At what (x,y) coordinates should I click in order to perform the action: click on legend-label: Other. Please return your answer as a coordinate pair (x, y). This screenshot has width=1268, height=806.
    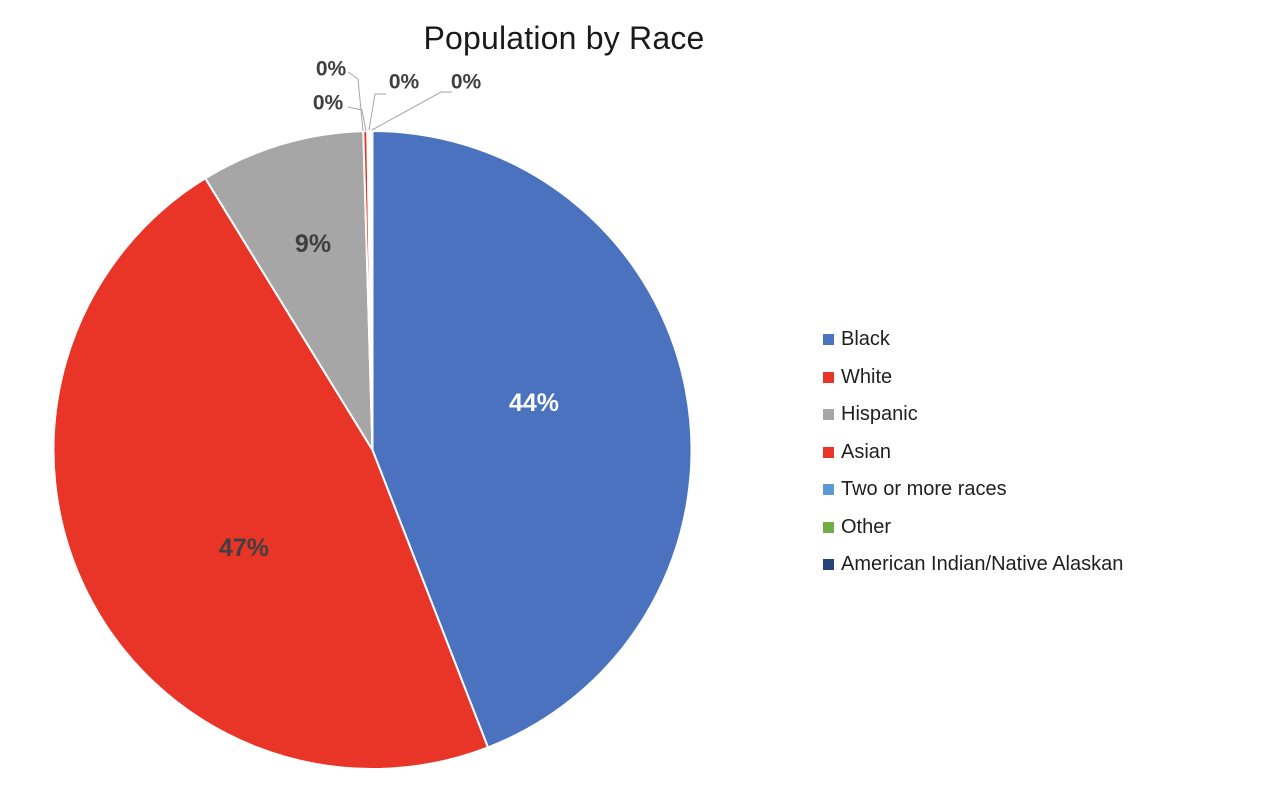
    Looking at the image, I should click on (866, 526).